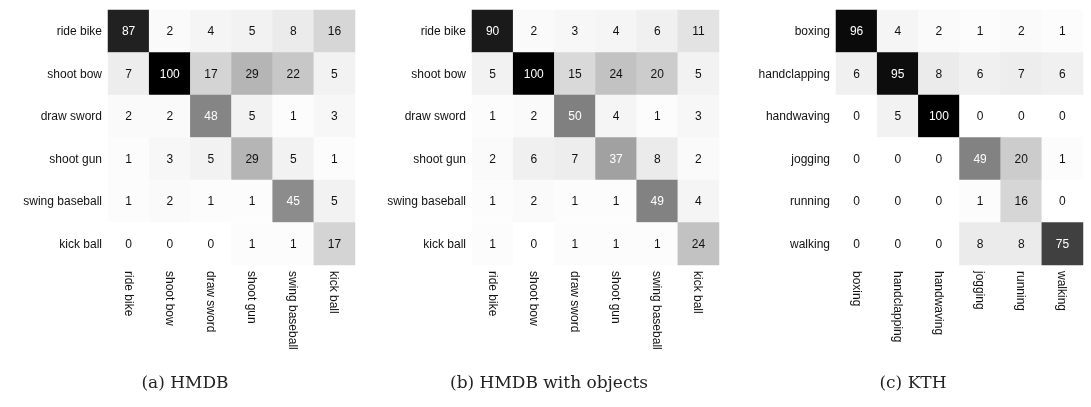 This screenshot has height=407, width=1091. Describe the element at coordinates (75, 158) in the screenshot. I see `y-tick-label: shoot gun` at that location.